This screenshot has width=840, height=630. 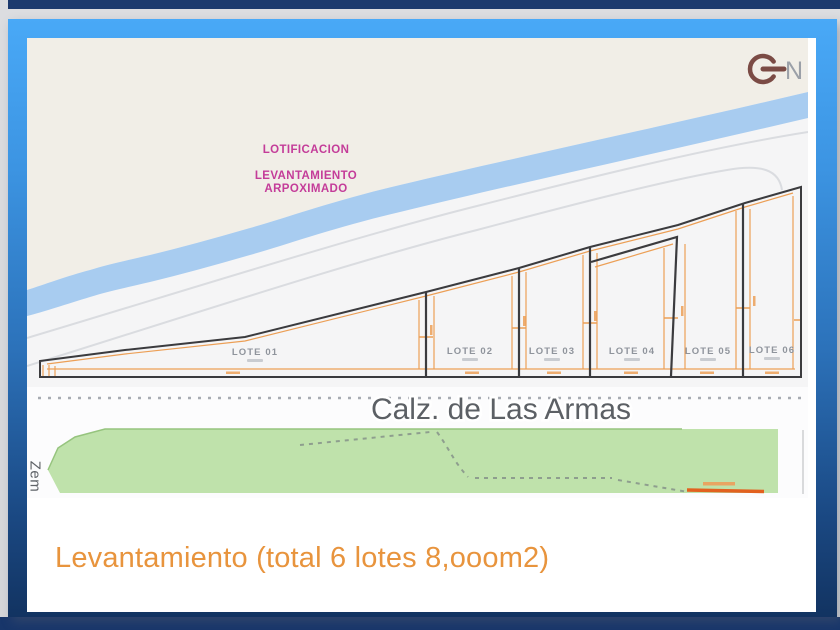 I want to click on lot-label-02: LOTE 02, so click(x=470, y=351).